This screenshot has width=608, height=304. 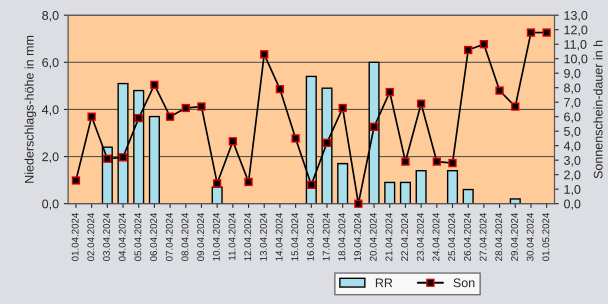 What do you see at coordinates (122, 236) in the screenshot?
I see `x-tick-label: 04.04.2024` at bounding box center [122, 236].